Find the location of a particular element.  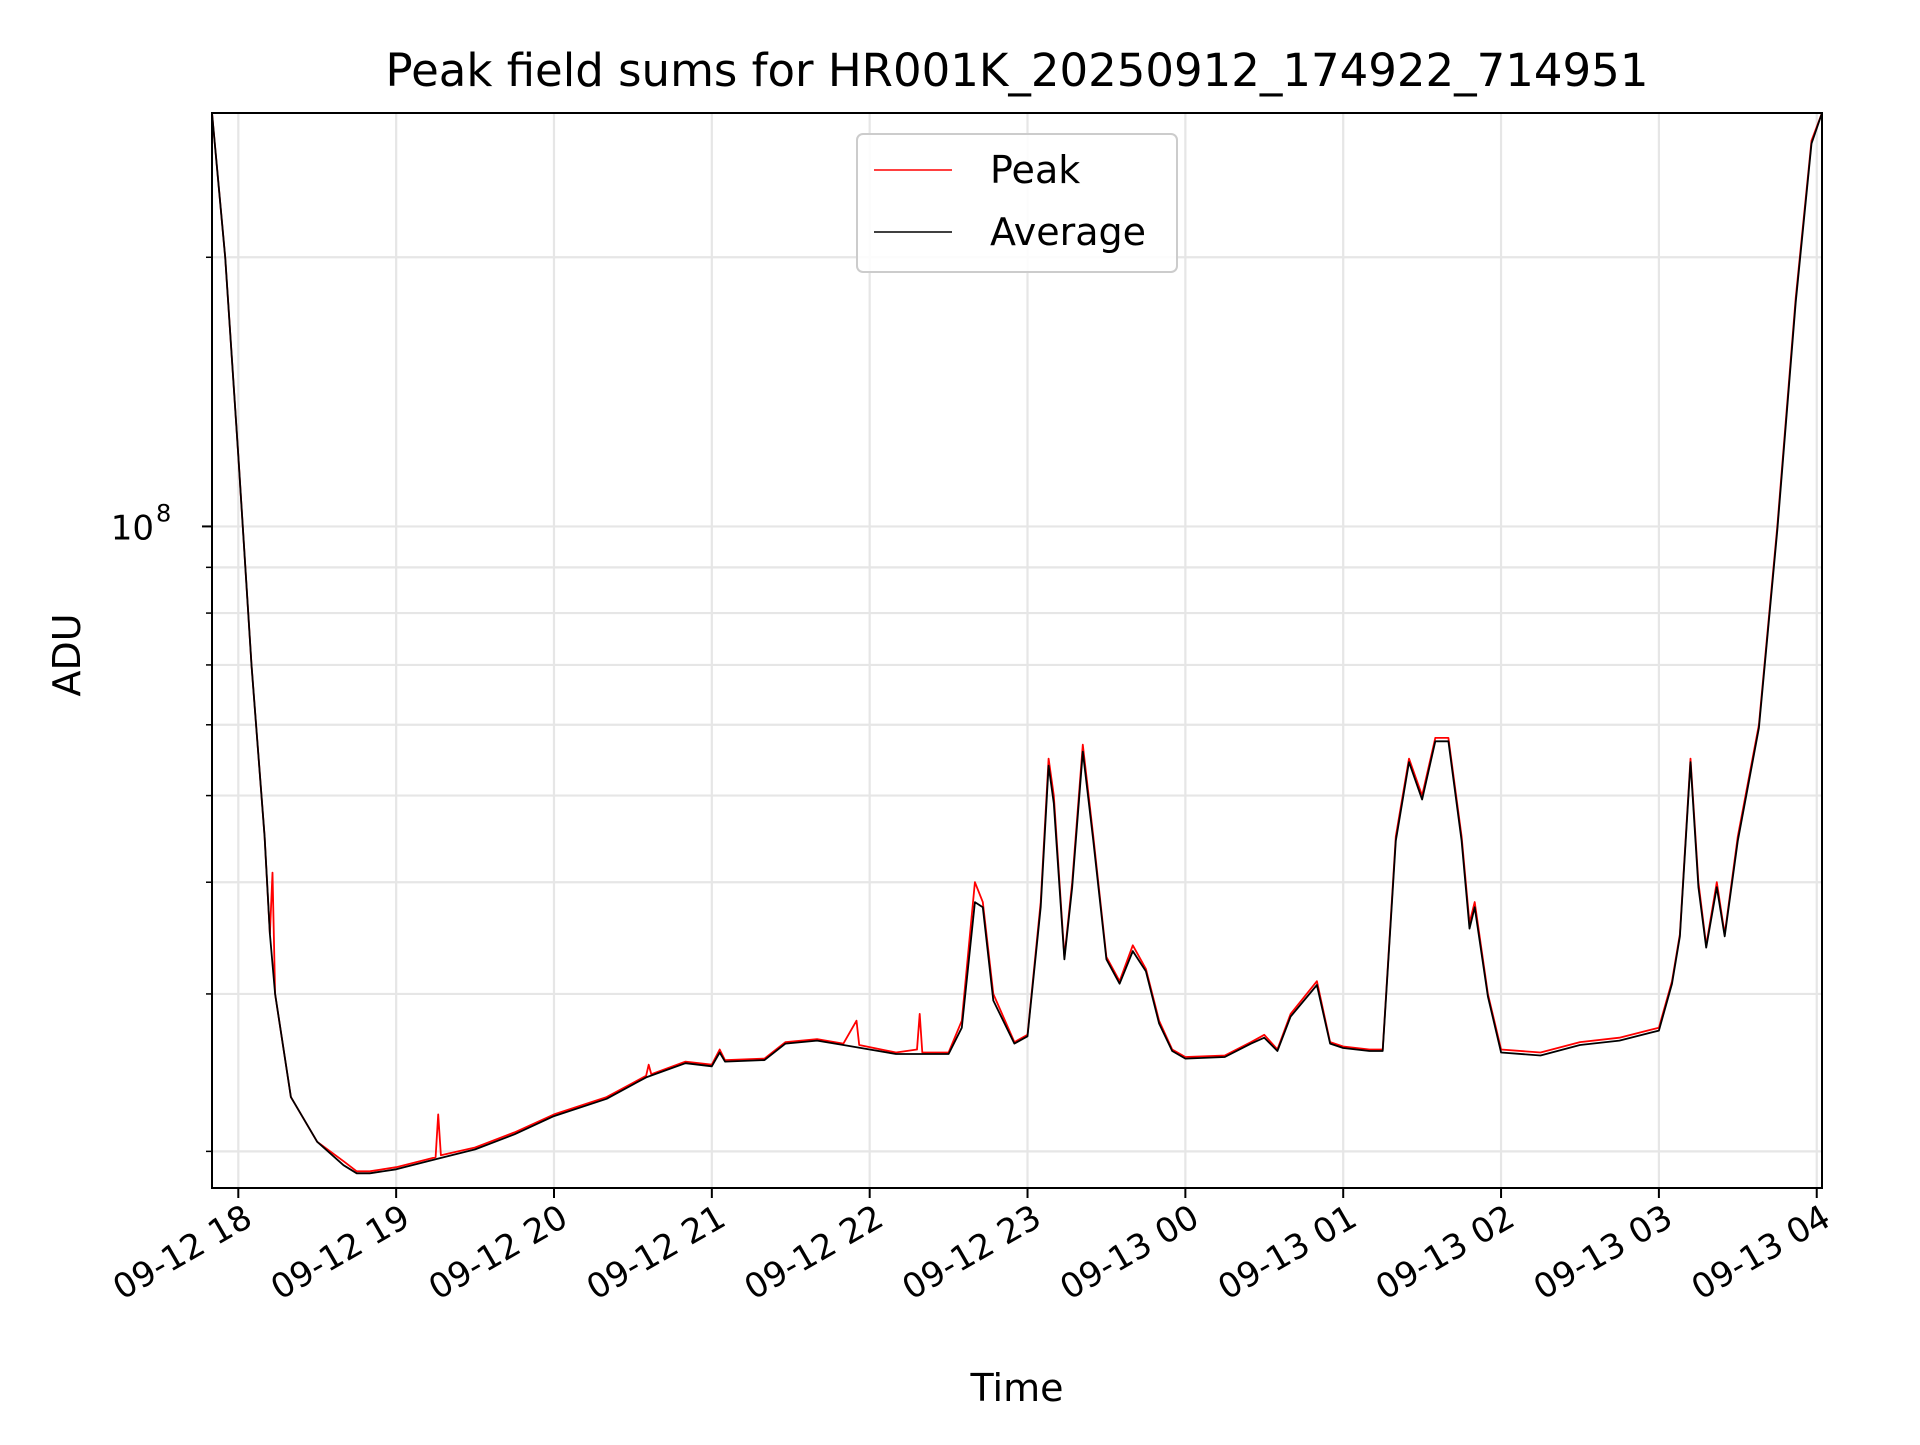

x-tick-label: 09-13 04 is located at coordinates (1761, 1252).